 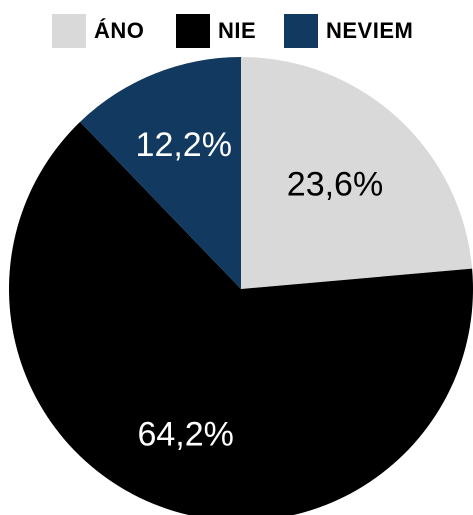 What do you see at coordinates (119, 30) in the screenshot?
I see `legend-label-ano: ÁNO` at bounding box center [119, 30].